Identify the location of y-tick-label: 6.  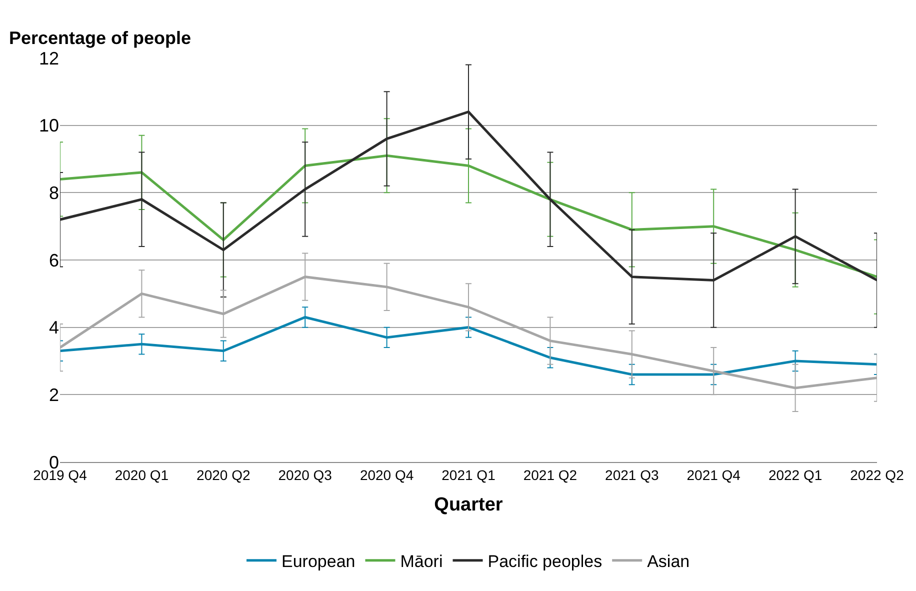
(53, 260).